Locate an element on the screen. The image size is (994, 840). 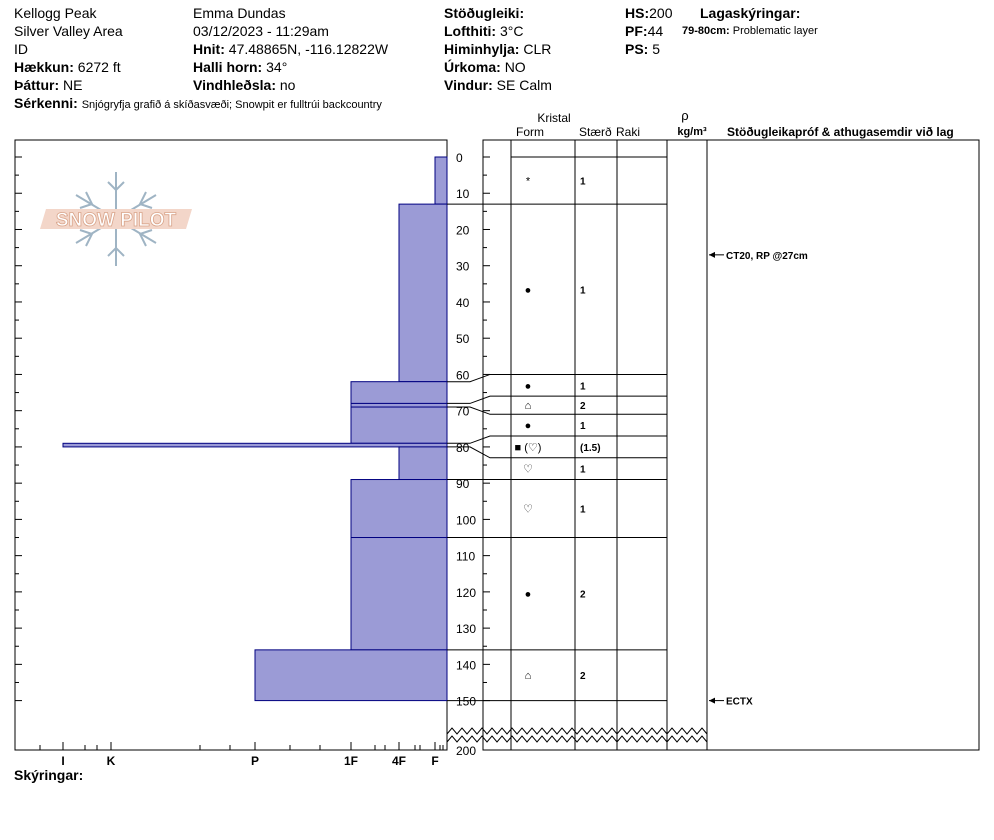
slope-value: 34° is located at coordinates (277, 67).